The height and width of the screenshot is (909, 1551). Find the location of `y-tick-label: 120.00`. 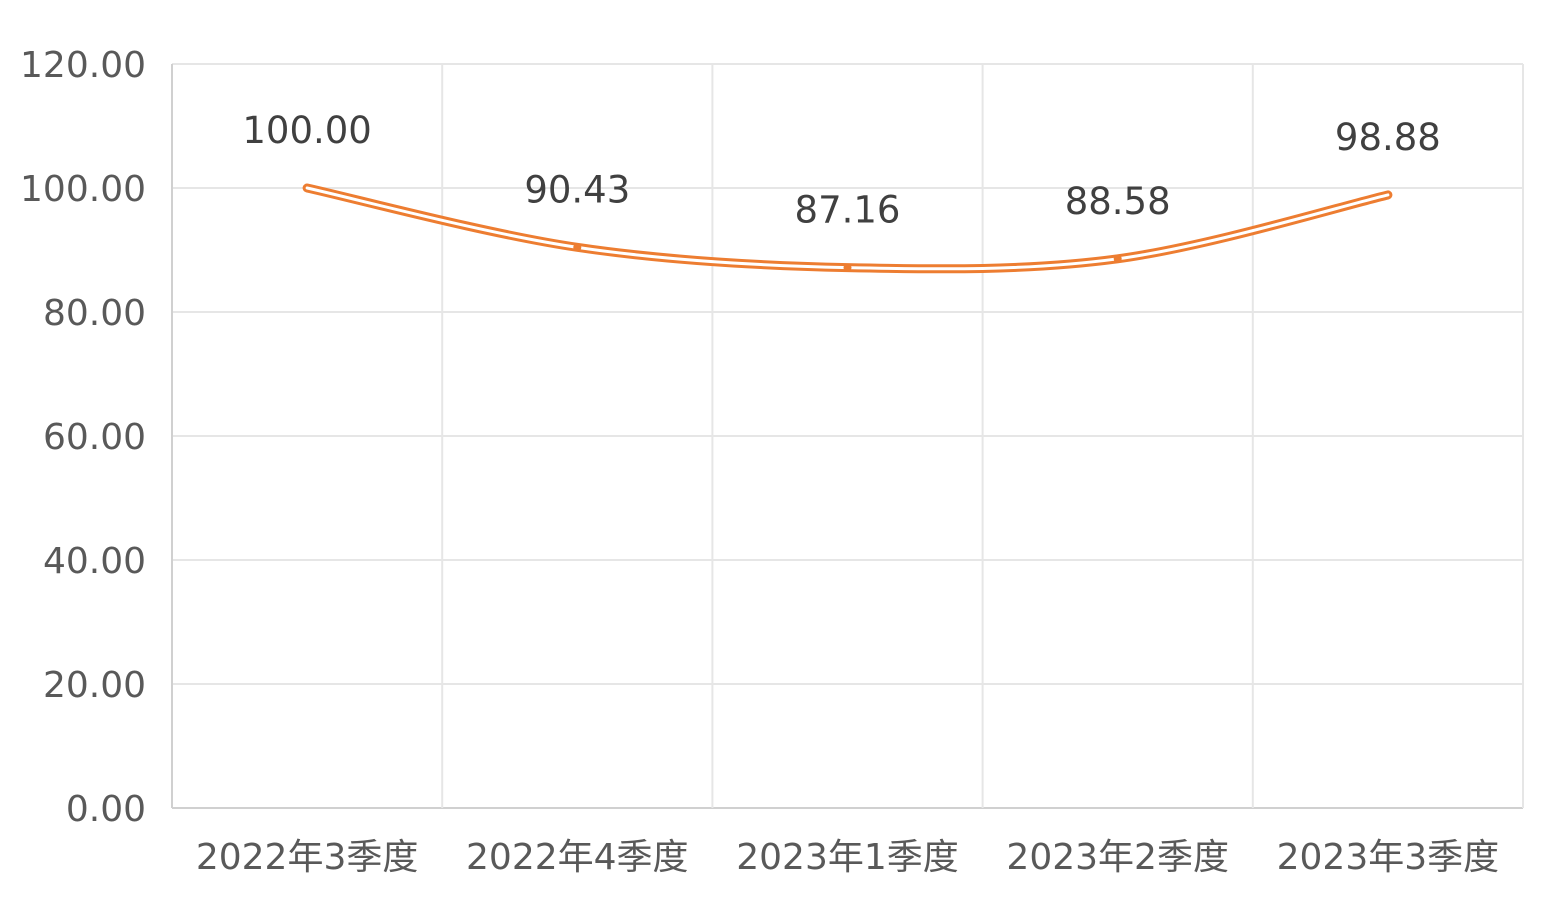

y-tick-label: 120.00 is located at coordinates (83, 65).